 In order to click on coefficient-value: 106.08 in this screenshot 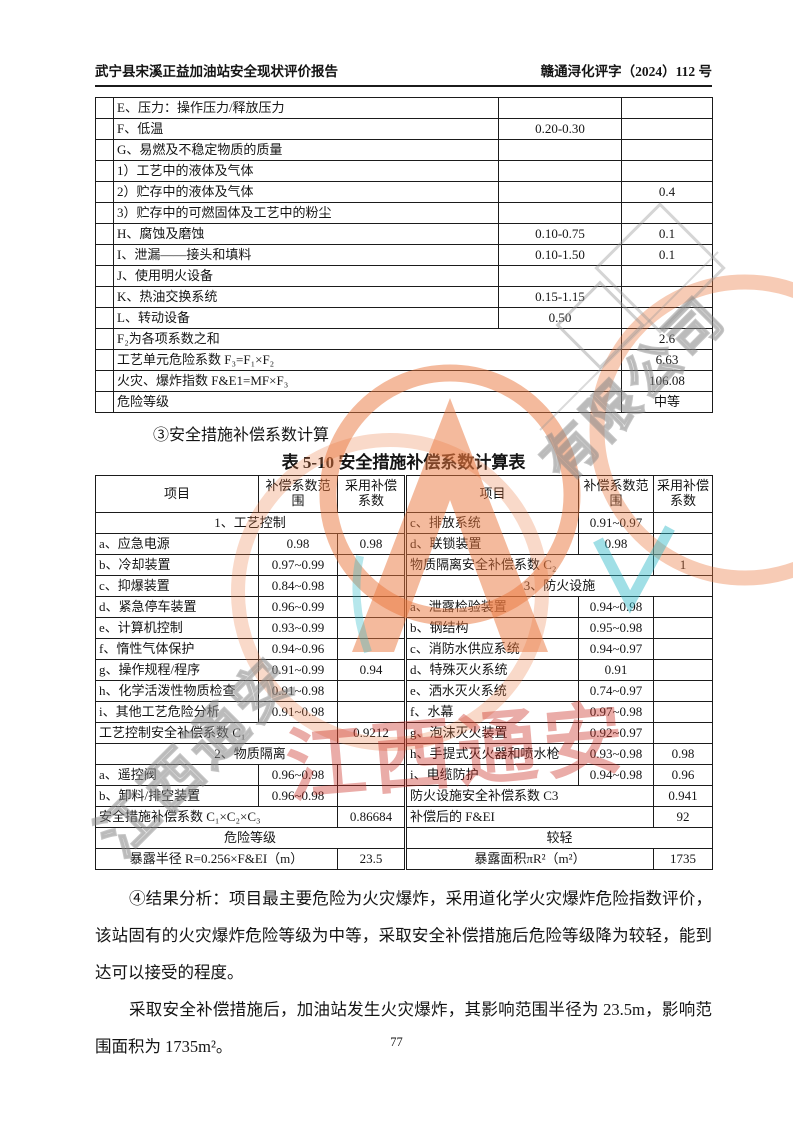, I will do `click(667, 381)`.